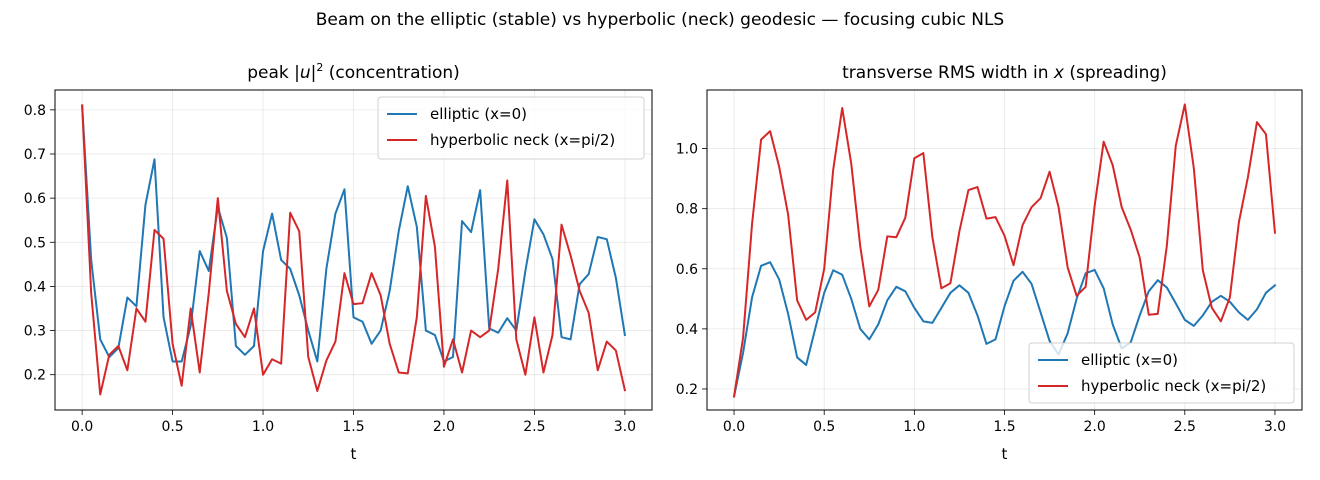 This screenshot has width=1320, height=480. What do you see at coordinates (35, 287) in the screenshot?
I see `concentration-ytick-label: 0.4` at bounding box center [35, 287].